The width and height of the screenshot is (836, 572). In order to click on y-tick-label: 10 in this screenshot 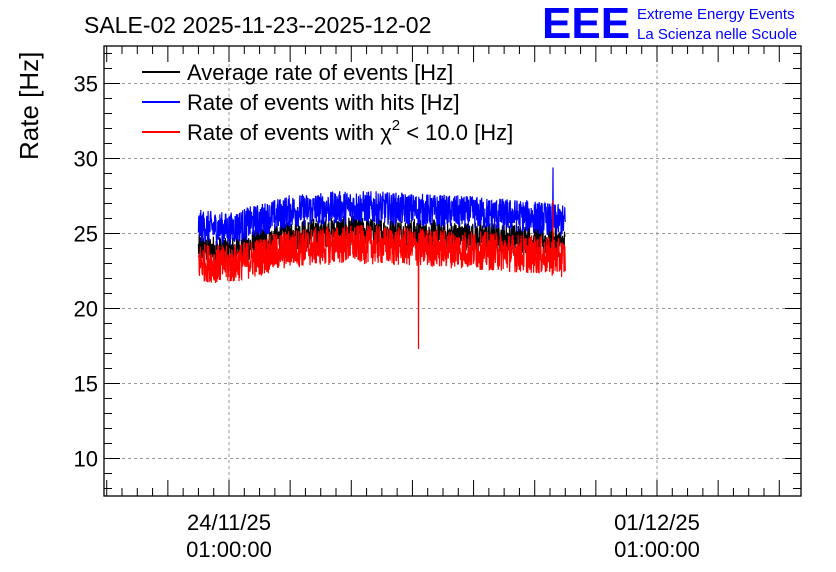, I will do `click(86, 459)`.